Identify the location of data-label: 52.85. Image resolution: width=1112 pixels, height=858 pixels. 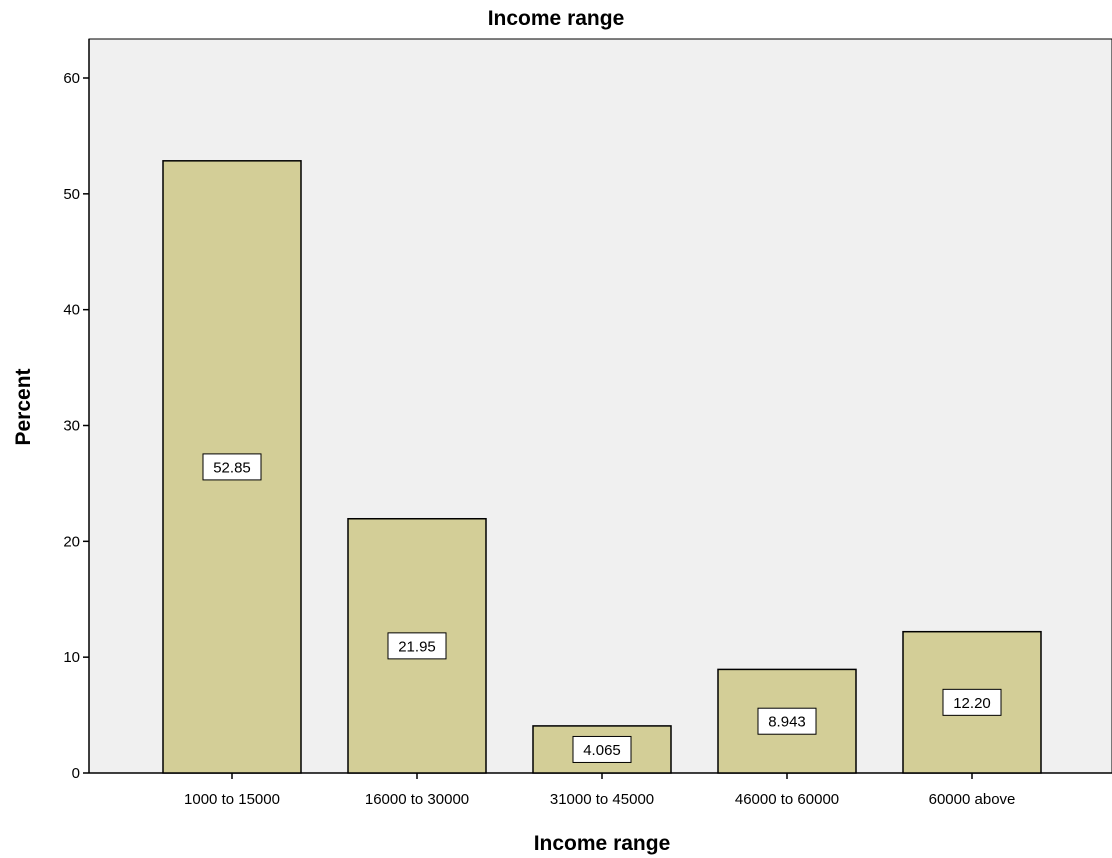
(232, 467).